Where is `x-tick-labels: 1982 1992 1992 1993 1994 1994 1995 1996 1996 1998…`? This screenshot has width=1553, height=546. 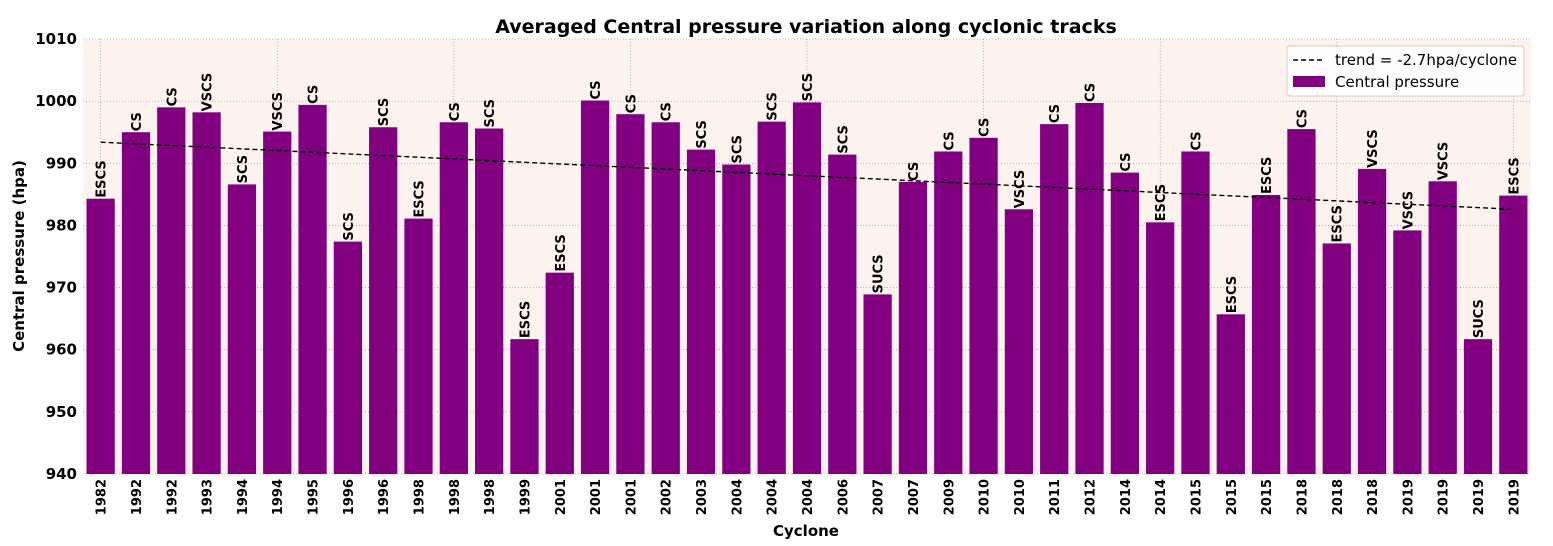 x-tick-labels: 1982 1992 1992 1993 1994 1994 1995 1996 1996 1998… is located at coordinates (809, 497).